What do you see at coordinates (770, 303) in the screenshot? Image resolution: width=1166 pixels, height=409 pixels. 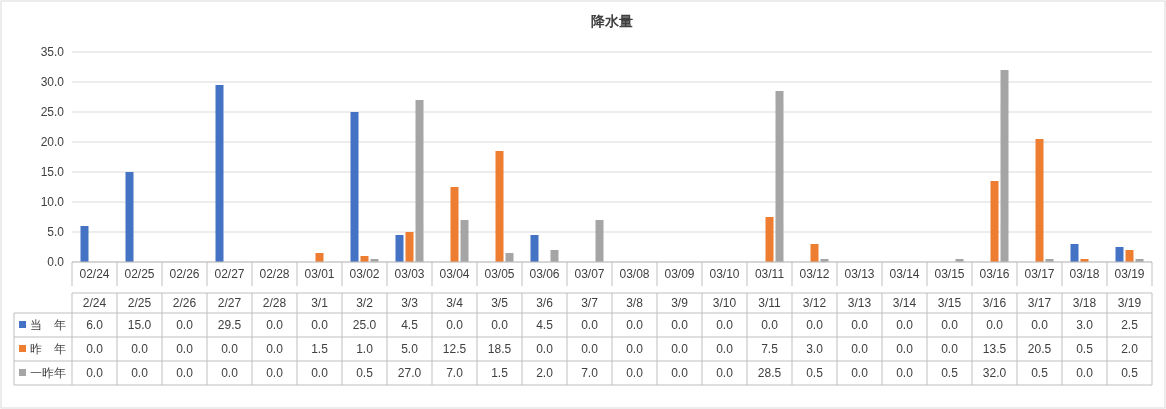 I see `text: 3/11` at bounding box center [770, 303].